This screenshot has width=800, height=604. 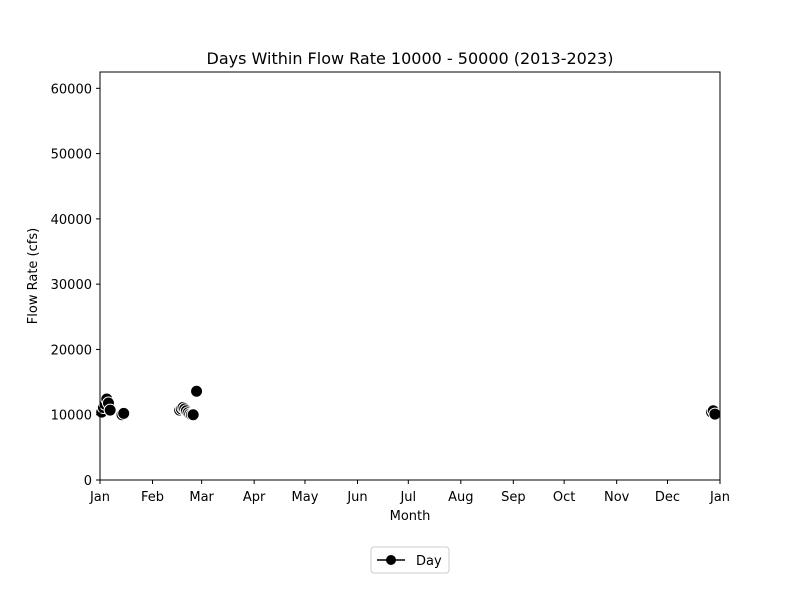 What do you see at coordinates (71, 89) in the screenshot?
I see `y-tick-label: 60000` at bounding box center [71, 89].